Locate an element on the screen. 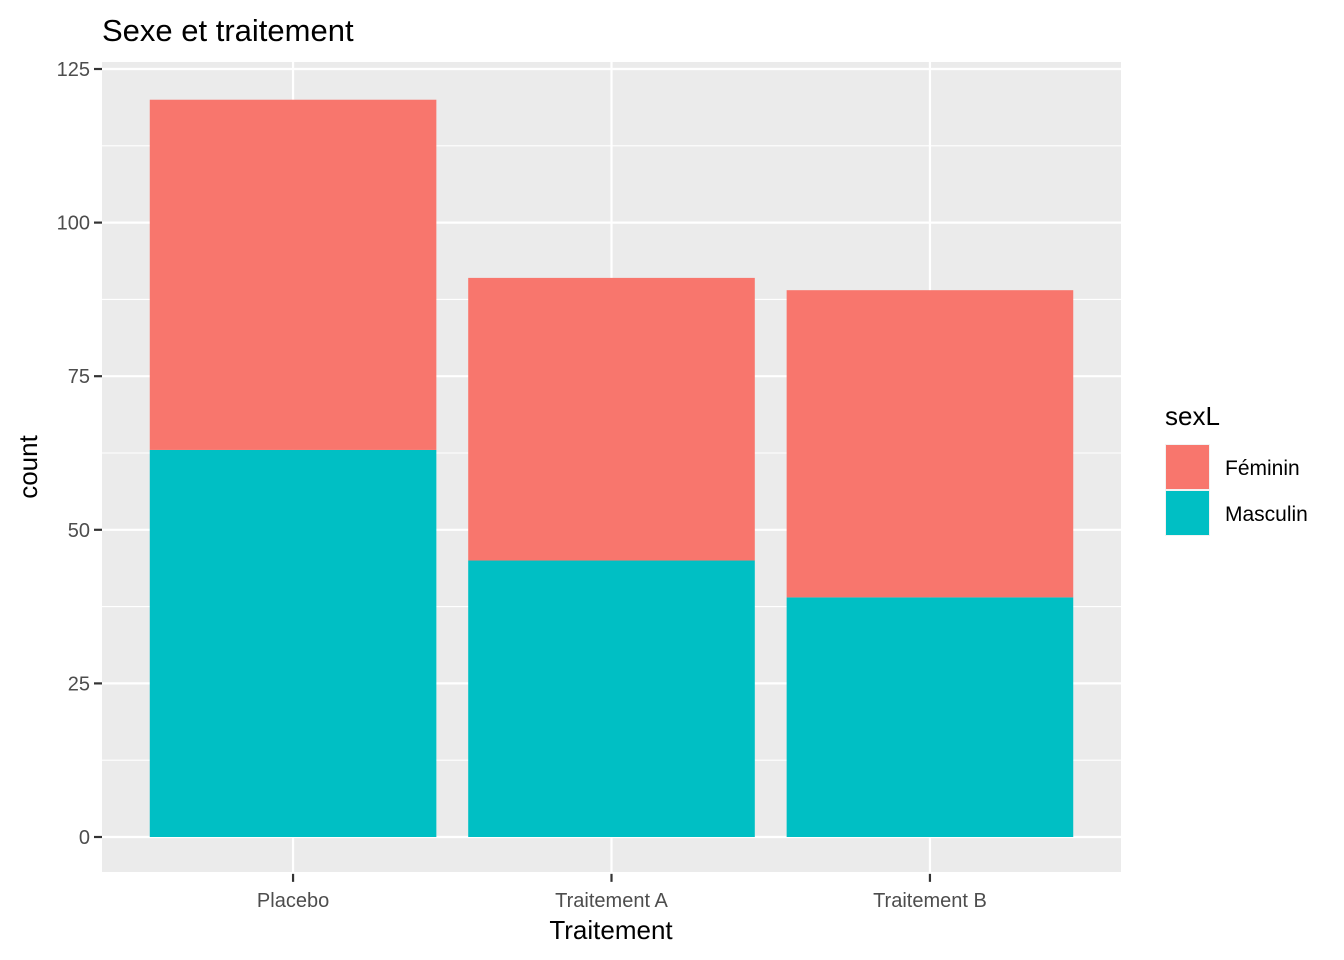 Image resolution: width=1344 pixels, height=960 pixels. legend-swatch-masculin is located at coordinates (1187, 513).